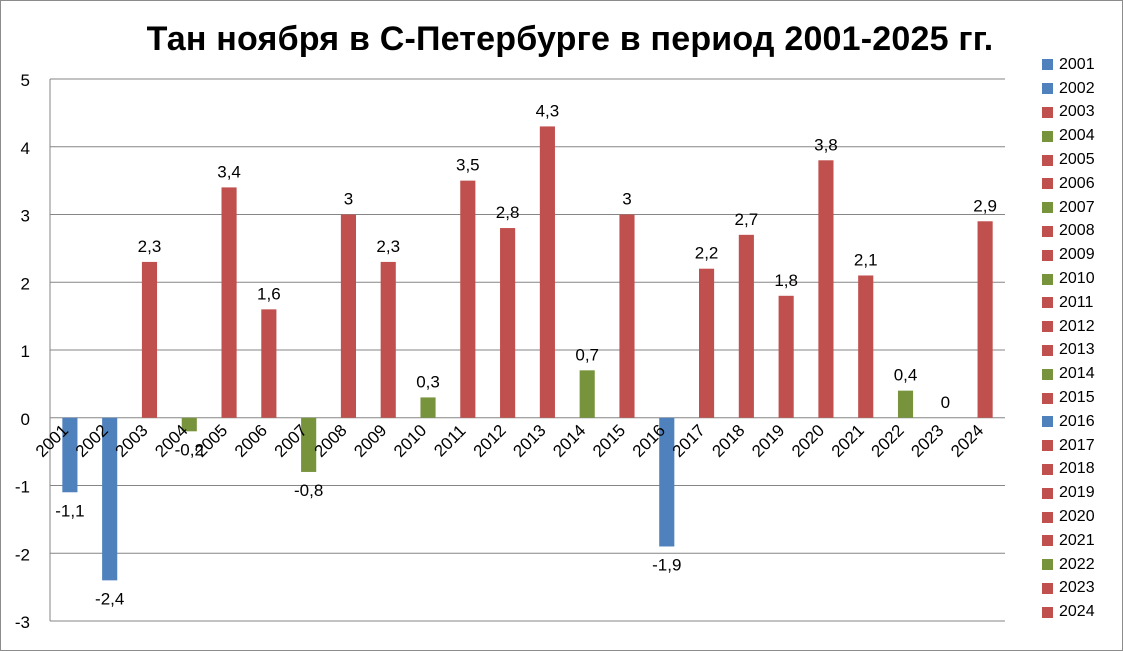  What do you see at coordinates (251, 441) in the screenshot?
I see `x-tick-label: 2006` at bounding box center [251, 441].